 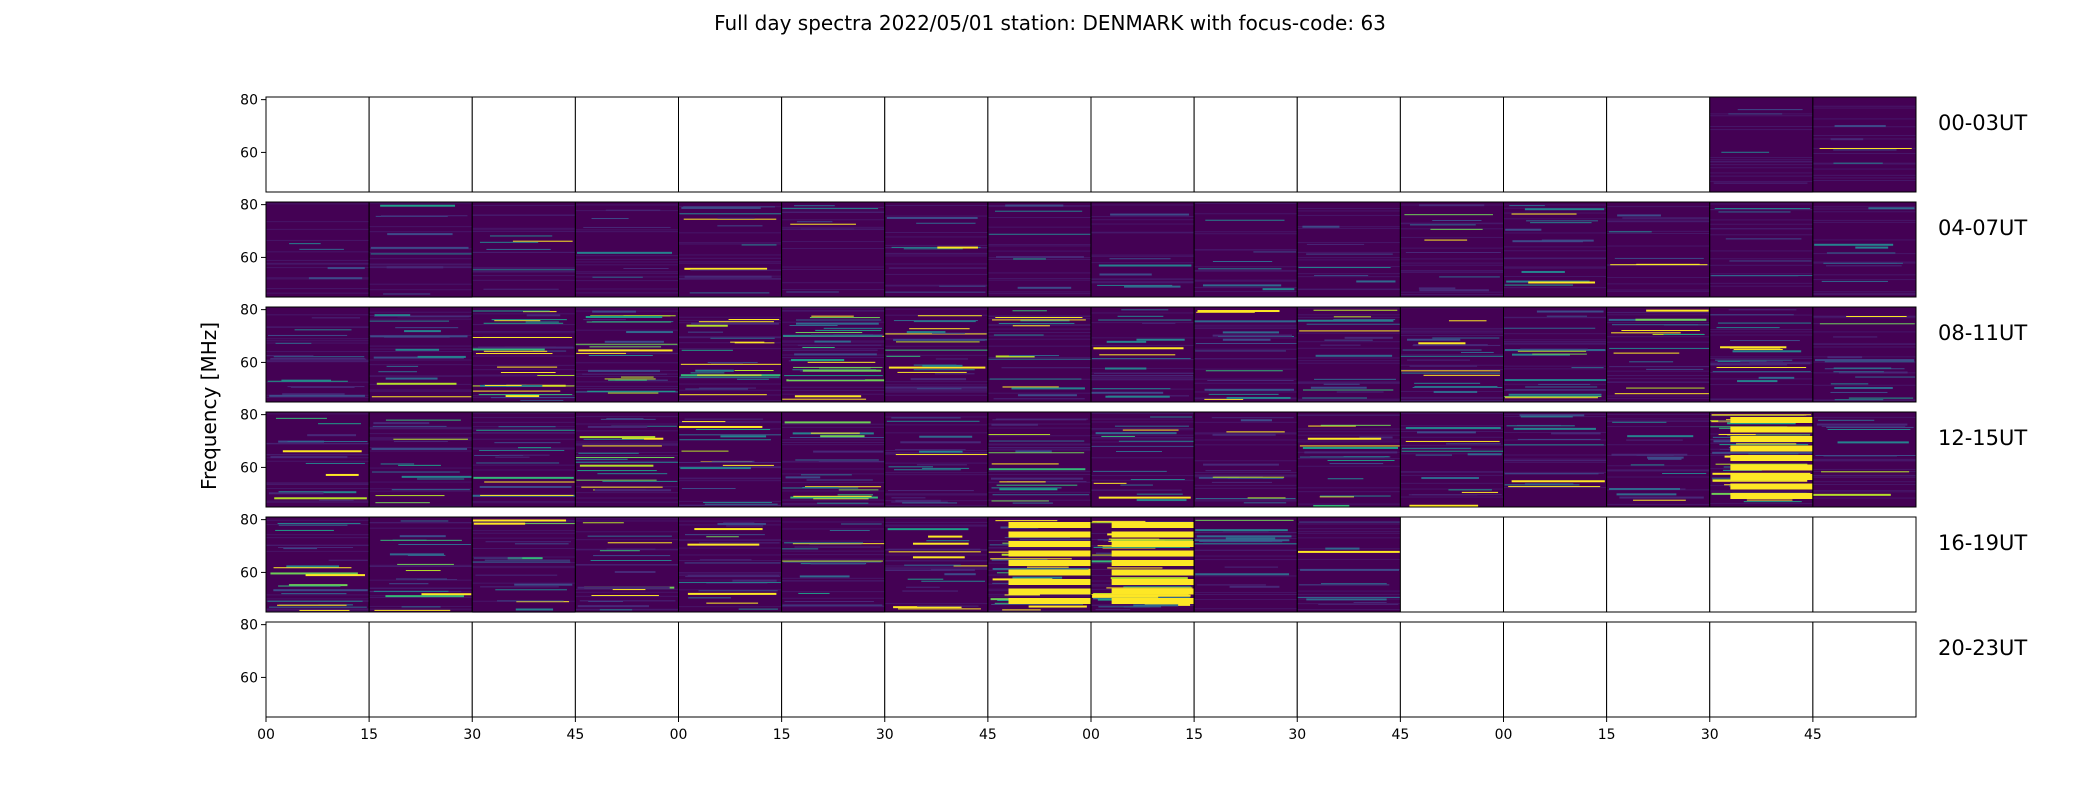 I want to click on row-label: 04-07UT, so click(x=1982, y=228).